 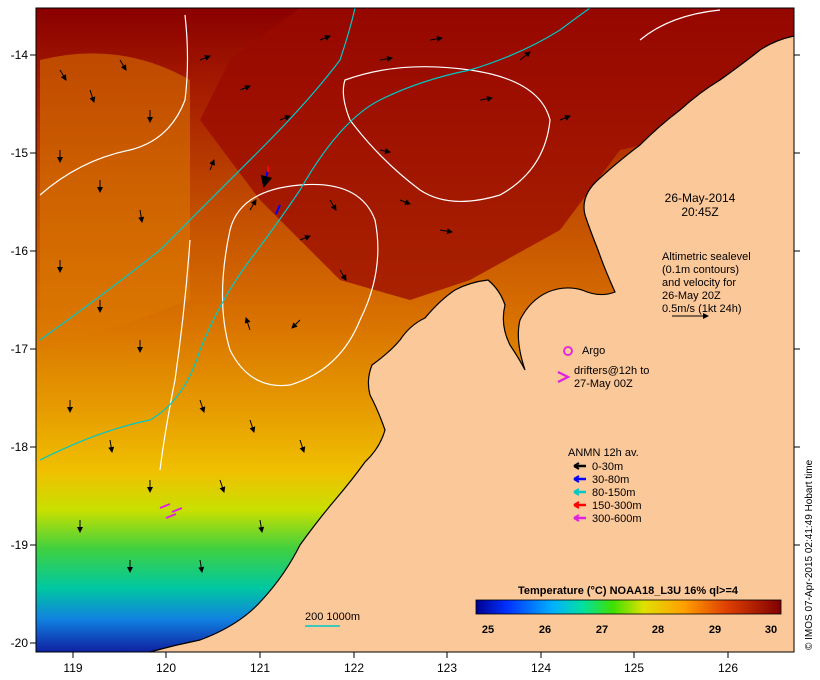 I want to click on svg-text: Altimetric sealevel, so click(x=706, y=257).